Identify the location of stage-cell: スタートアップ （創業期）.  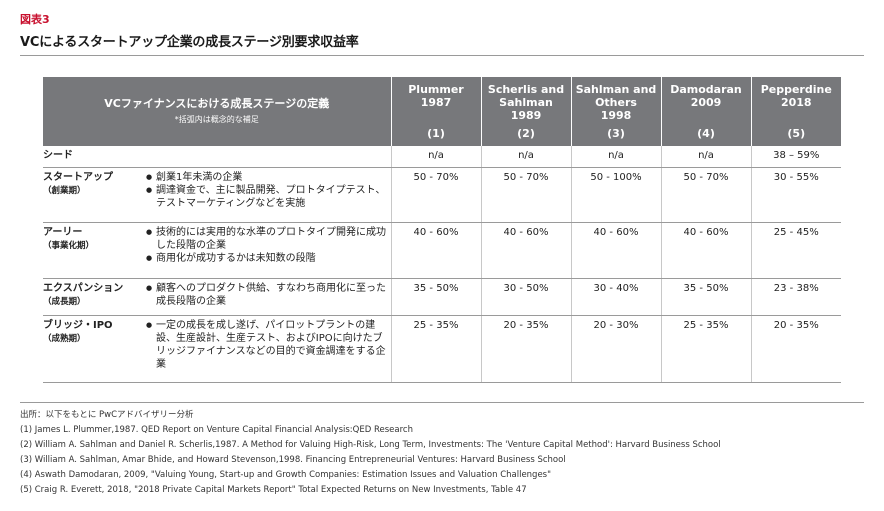
(94, 195).